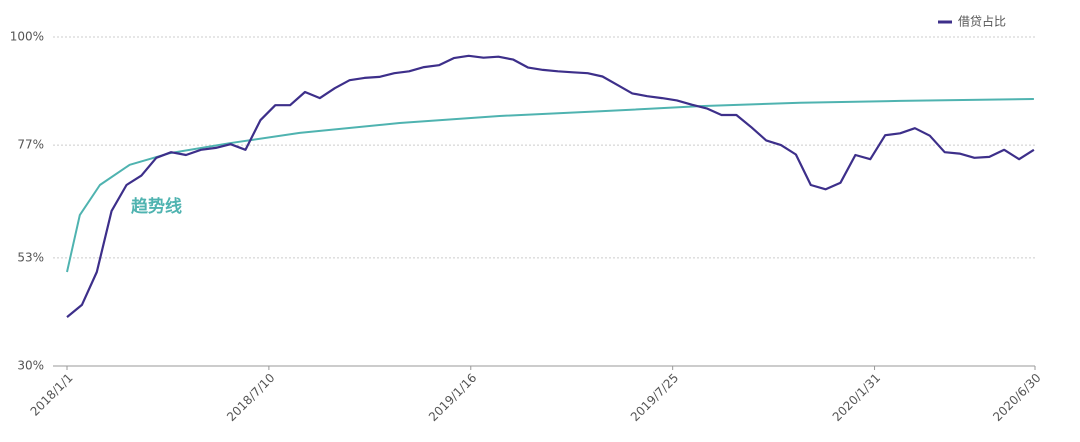 The width and height of the screenshot is (1080, 442). I want to click on x-tick-label: 2020/1/31, so click(856, 397).